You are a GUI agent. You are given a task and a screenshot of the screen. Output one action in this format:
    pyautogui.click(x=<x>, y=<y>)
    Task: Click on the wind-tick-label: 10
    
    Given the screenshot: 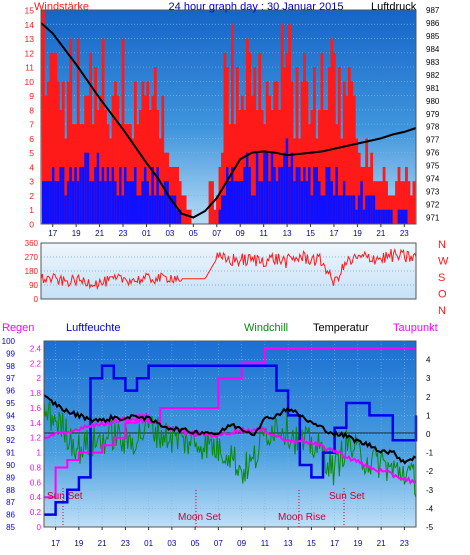 What is the action you would take?
    pyautogui.click(x=30, y=82)
    